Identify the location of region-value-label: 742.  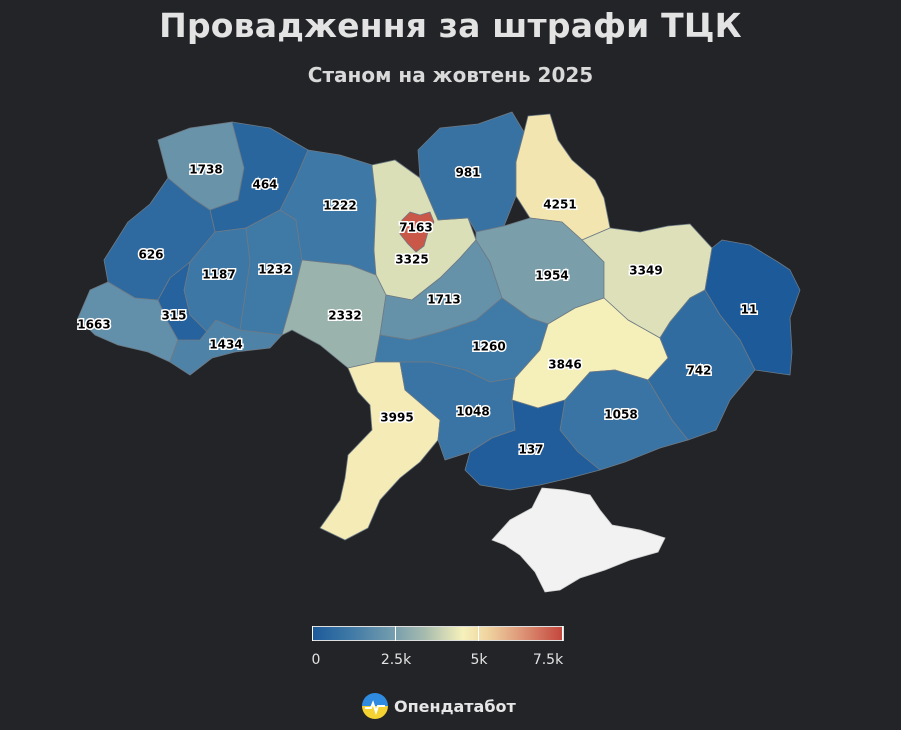
(698, 371).